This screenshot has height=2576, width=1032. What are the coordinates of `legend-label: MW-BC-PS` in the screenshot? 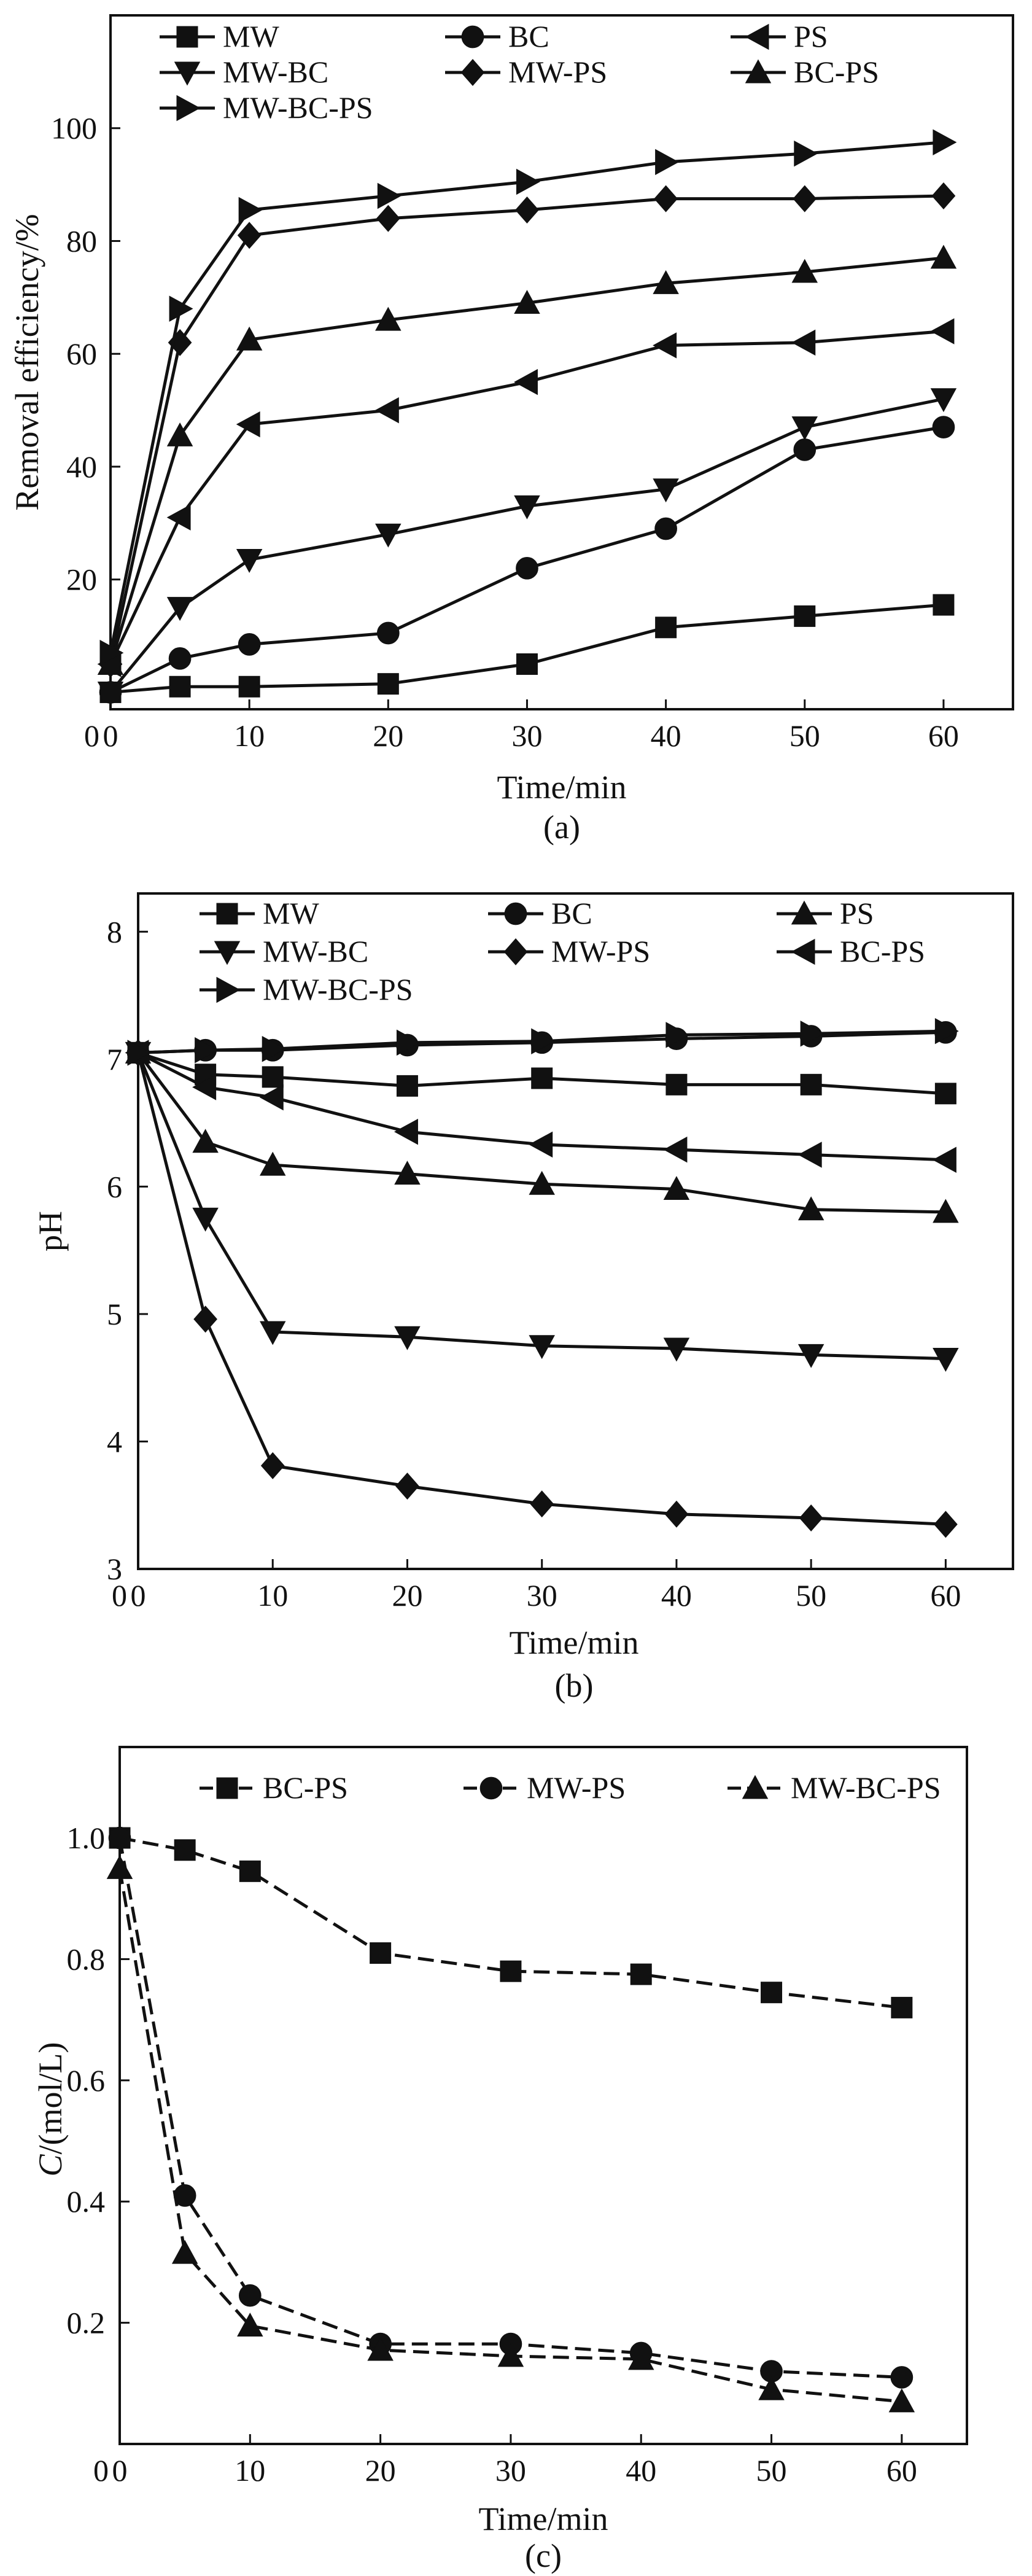 It's located at (338, 989).